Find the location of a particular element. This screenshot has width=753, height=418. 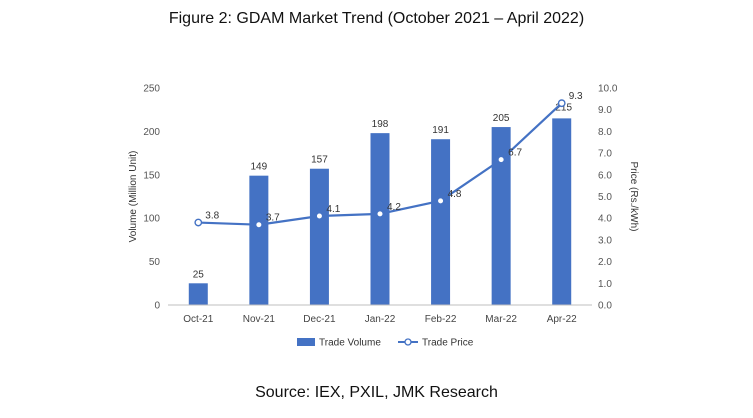

figure-source: Source: IEX, PXIL, JMK Research is located at coordinates (376, 392).